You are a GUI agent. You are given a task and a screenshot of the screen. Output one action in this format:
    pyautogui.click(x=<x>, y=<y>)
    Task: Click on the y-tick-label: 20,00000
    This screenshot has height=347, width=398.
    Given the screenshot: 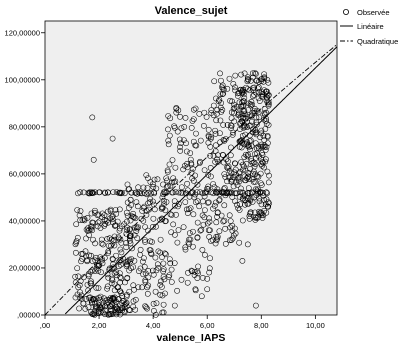 What is the action you would take?
    pyautogui.click(x=24, y=267)
    